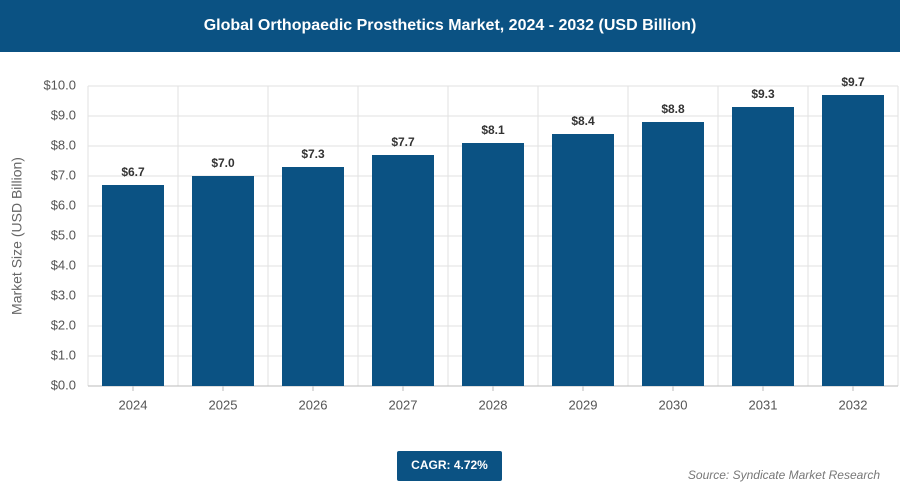 The height and width of the screenshot is (500, 900). What do you see at coordinates (763, 404) in the screenshot?
I see `x-tick-label: 2031` at bounding box center [763, 404].